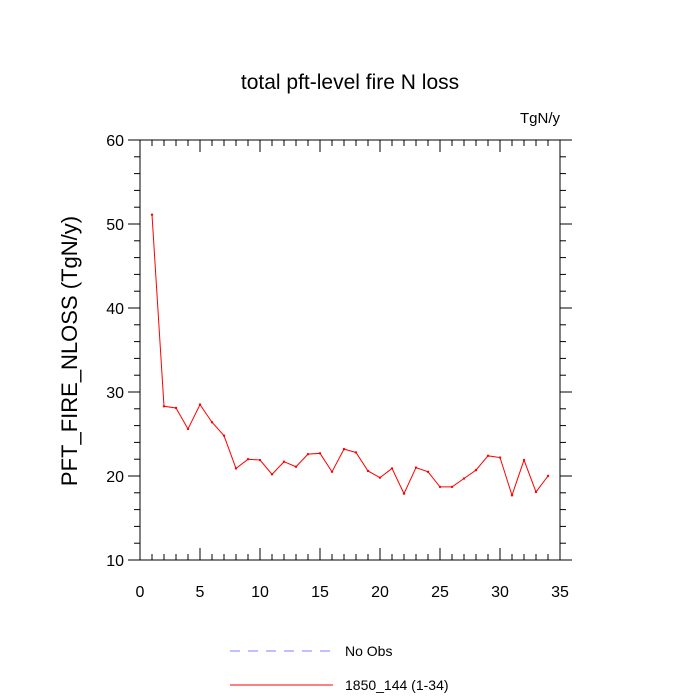 The width and height of the screenshot is (700, 700). I want to click on x-tick-label: 25, so click(440, 592).